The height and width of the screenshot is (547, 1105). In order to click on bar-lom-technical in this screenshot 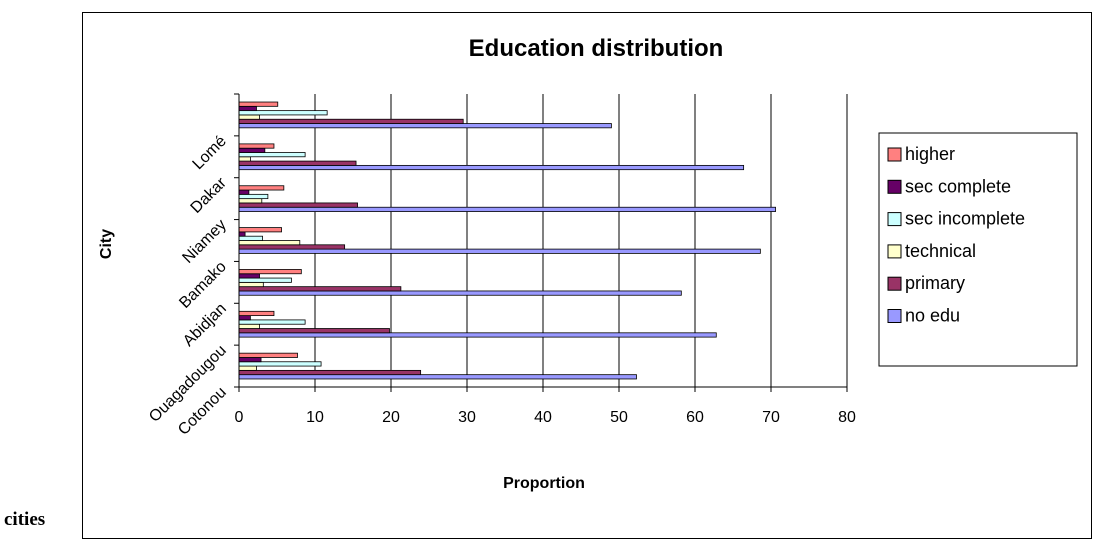, I will do `click(249, 117)`.